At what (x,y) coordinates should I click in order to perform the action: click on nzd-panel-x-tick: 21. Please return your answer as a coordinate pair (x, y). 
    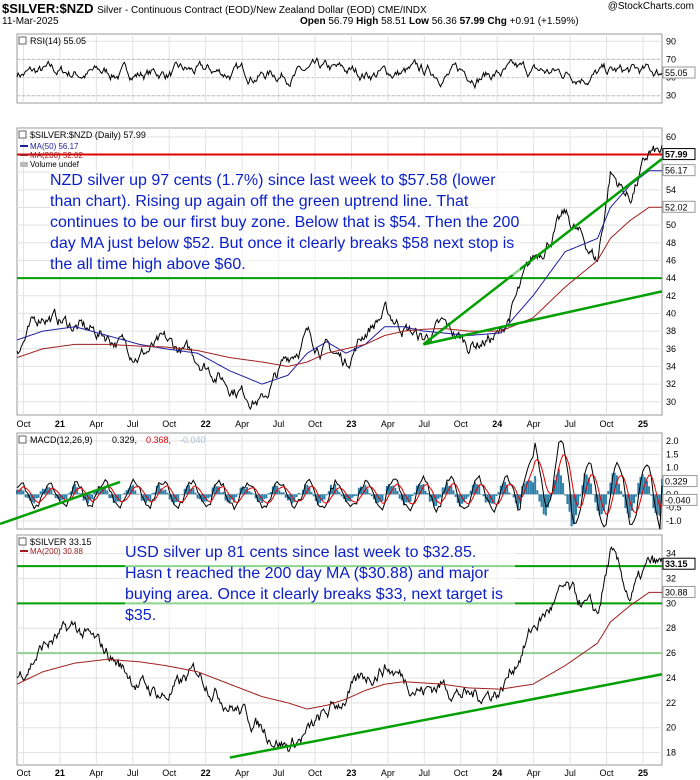
    Looking at the image, I should click on (60, 424).